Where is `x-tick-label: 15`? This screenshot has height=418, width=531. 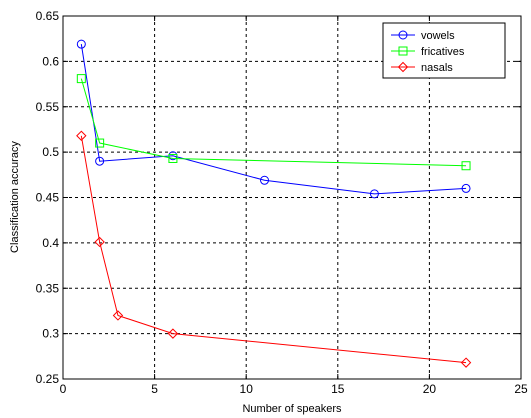 x-tick-label: 15 is located at coordinates (338, 389).